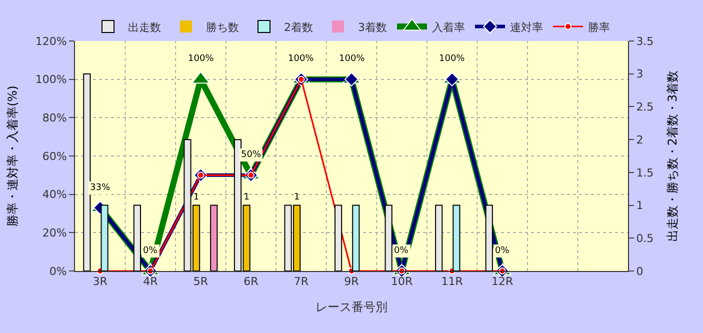  I want to click on y-tick-label: 60%, so click(54, 156).